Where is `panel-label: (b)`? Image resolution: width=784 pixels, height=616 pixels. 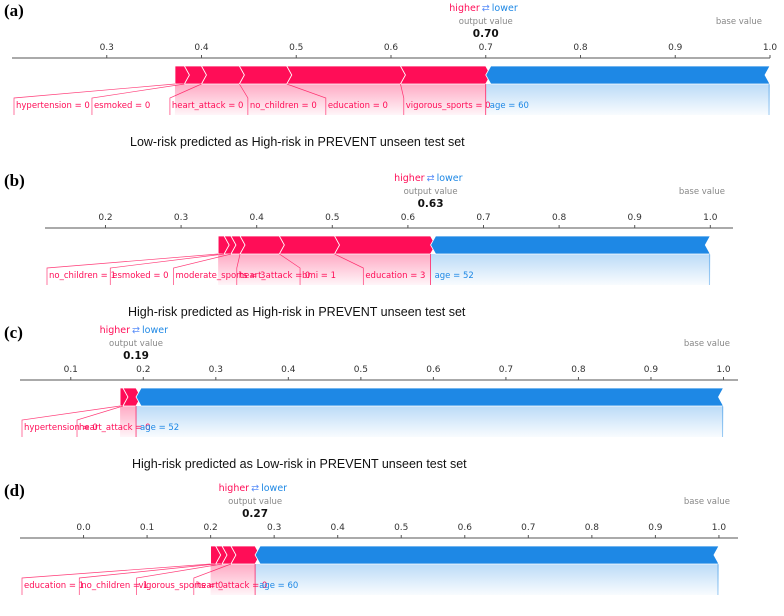 panel-label: (b) is located at coordinates (14, 180).